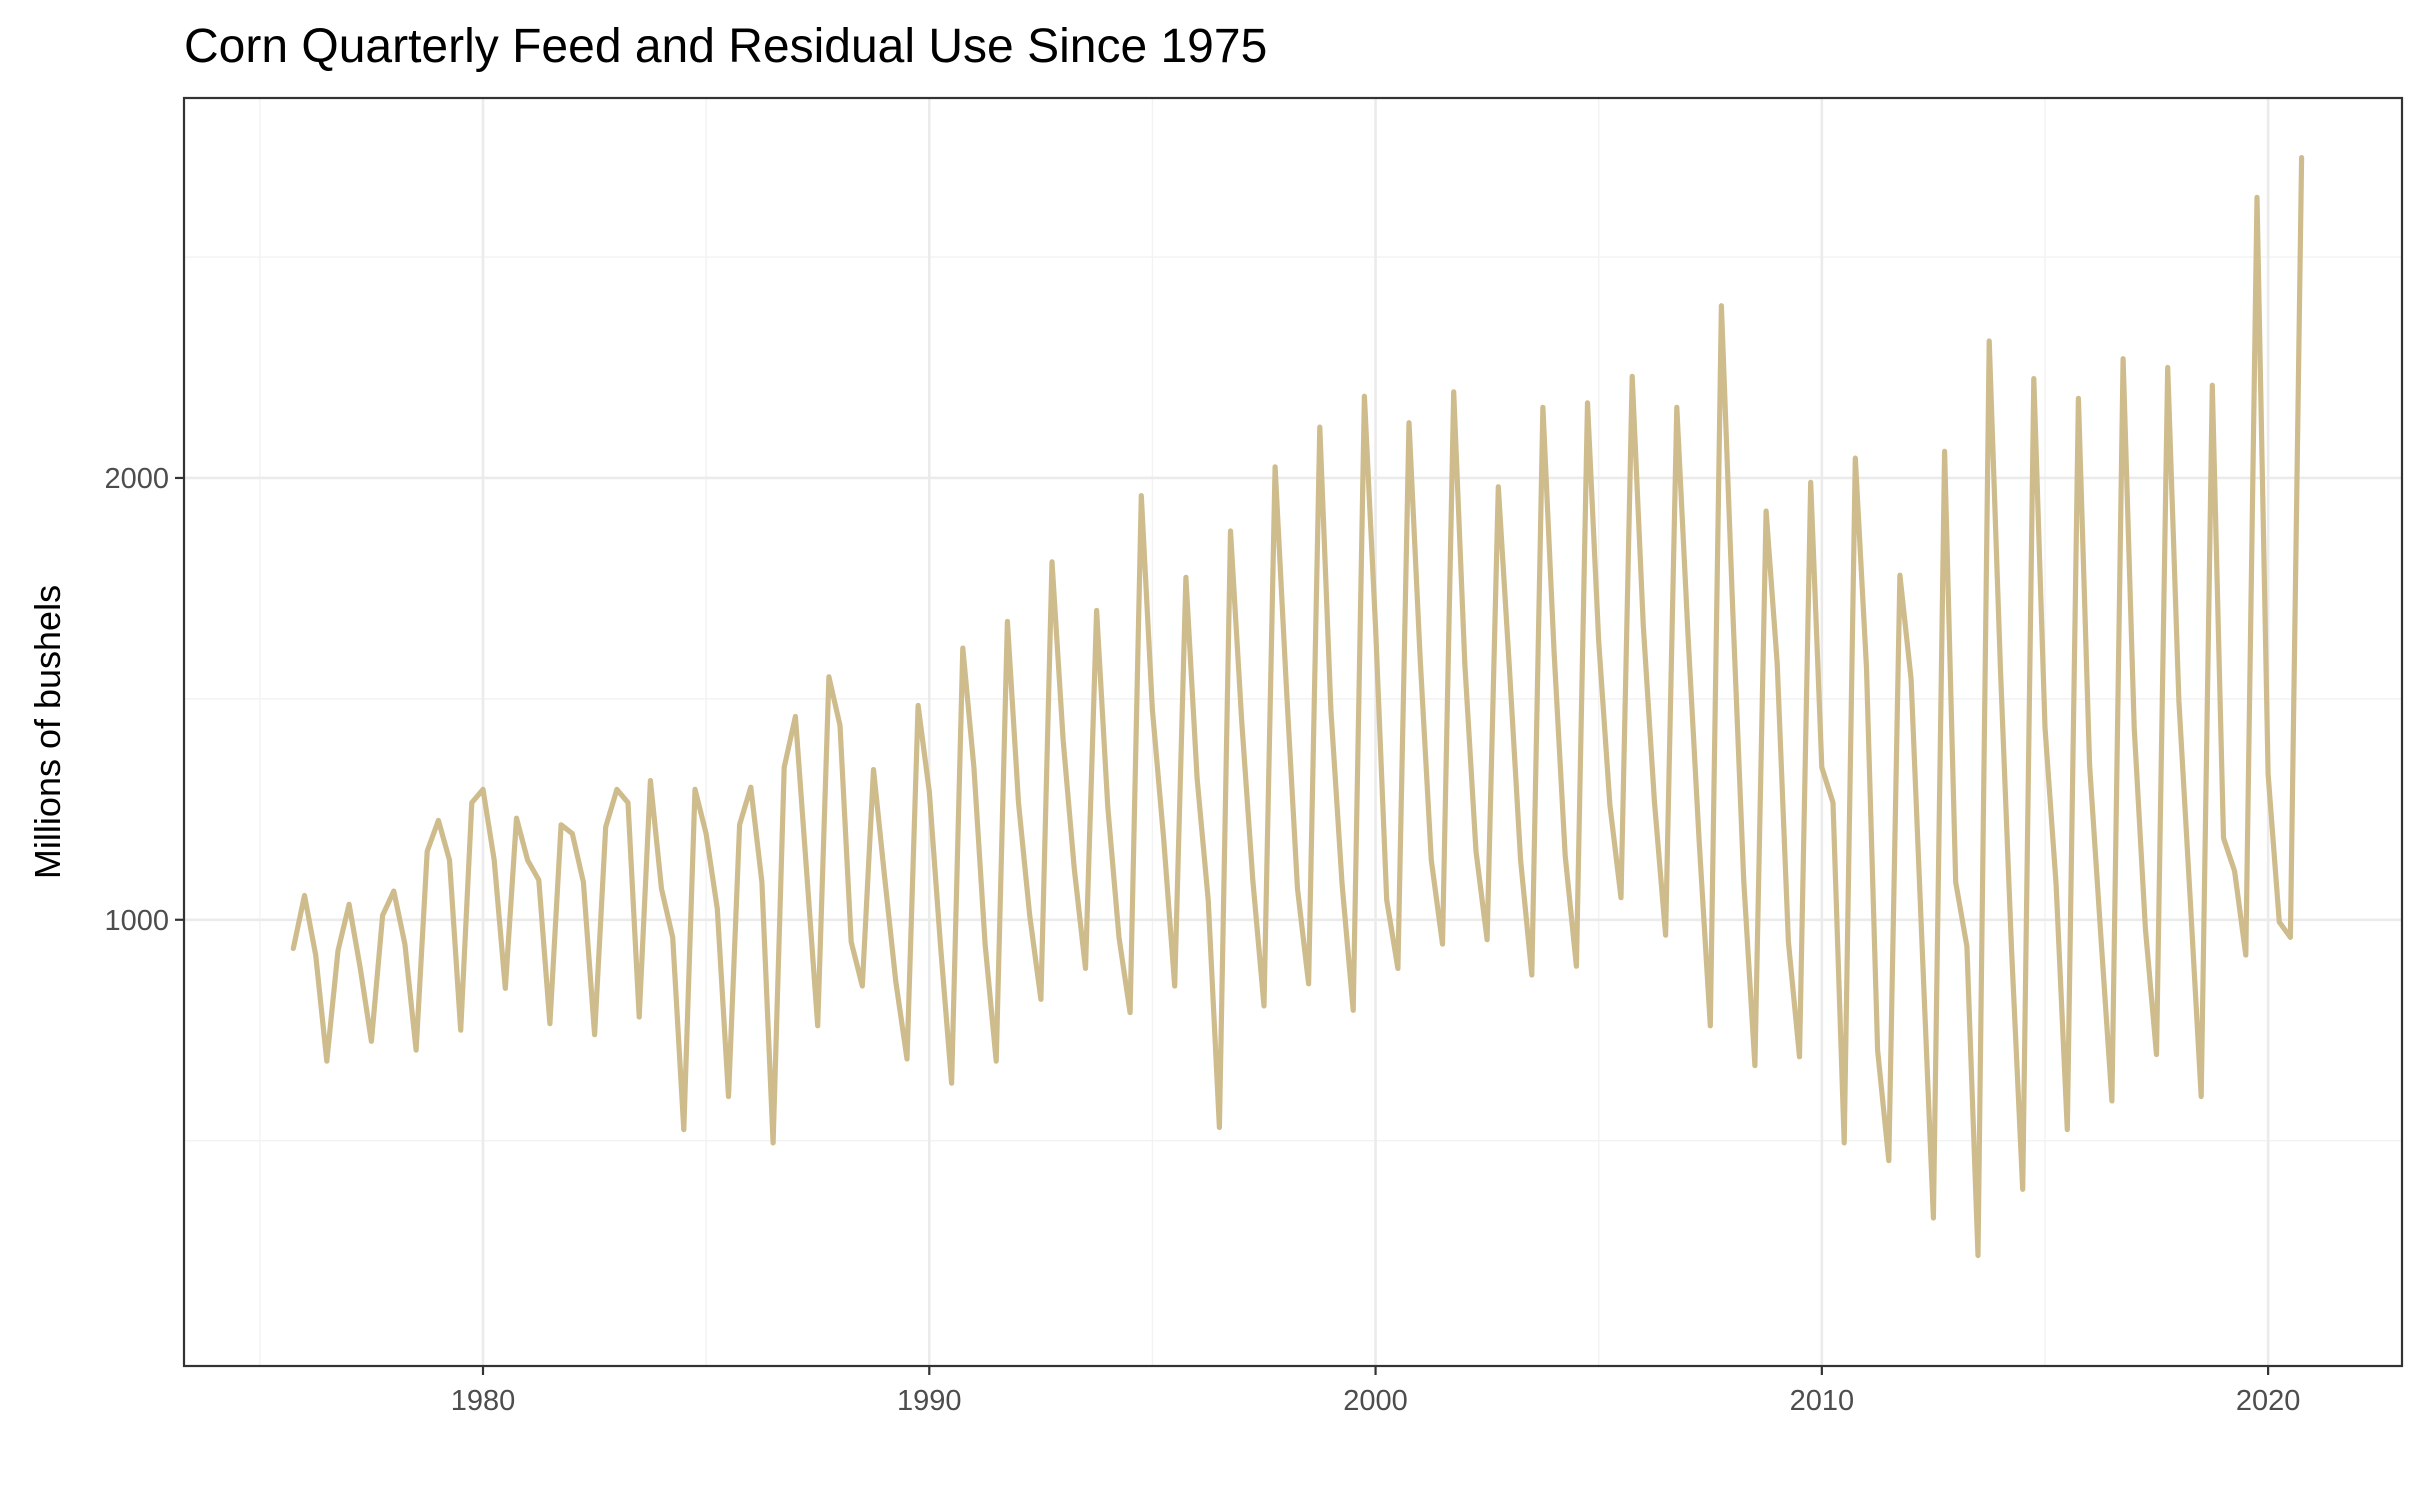  I want to click on x-tick-label: 2020, so click(2268, 1401).